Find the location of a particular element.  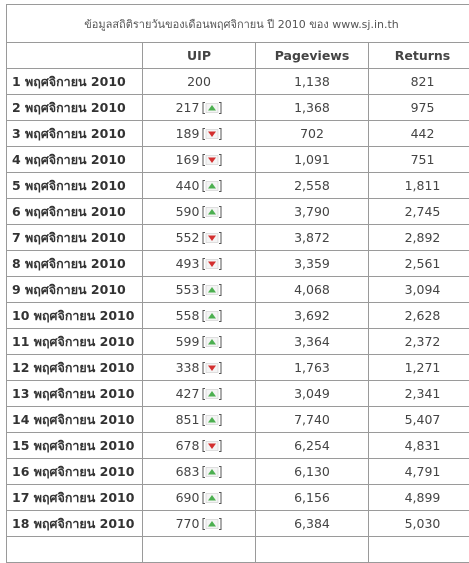

uip-cell: 189 is located at coordinates (199, 134).